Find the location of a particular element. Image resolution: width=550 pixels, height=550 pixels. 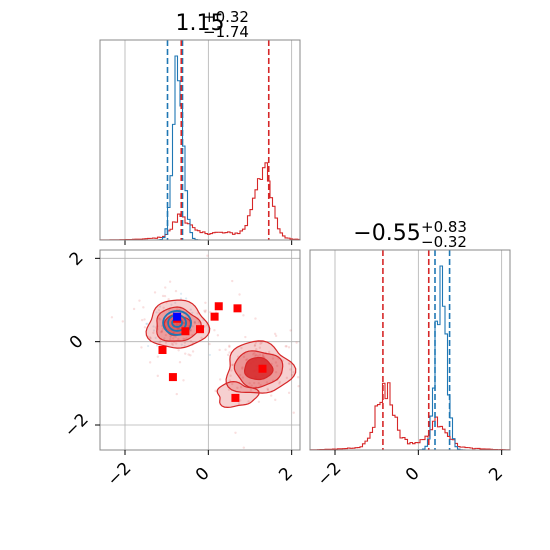

param1-title: 1.15 is located at coordinates (200, 23).